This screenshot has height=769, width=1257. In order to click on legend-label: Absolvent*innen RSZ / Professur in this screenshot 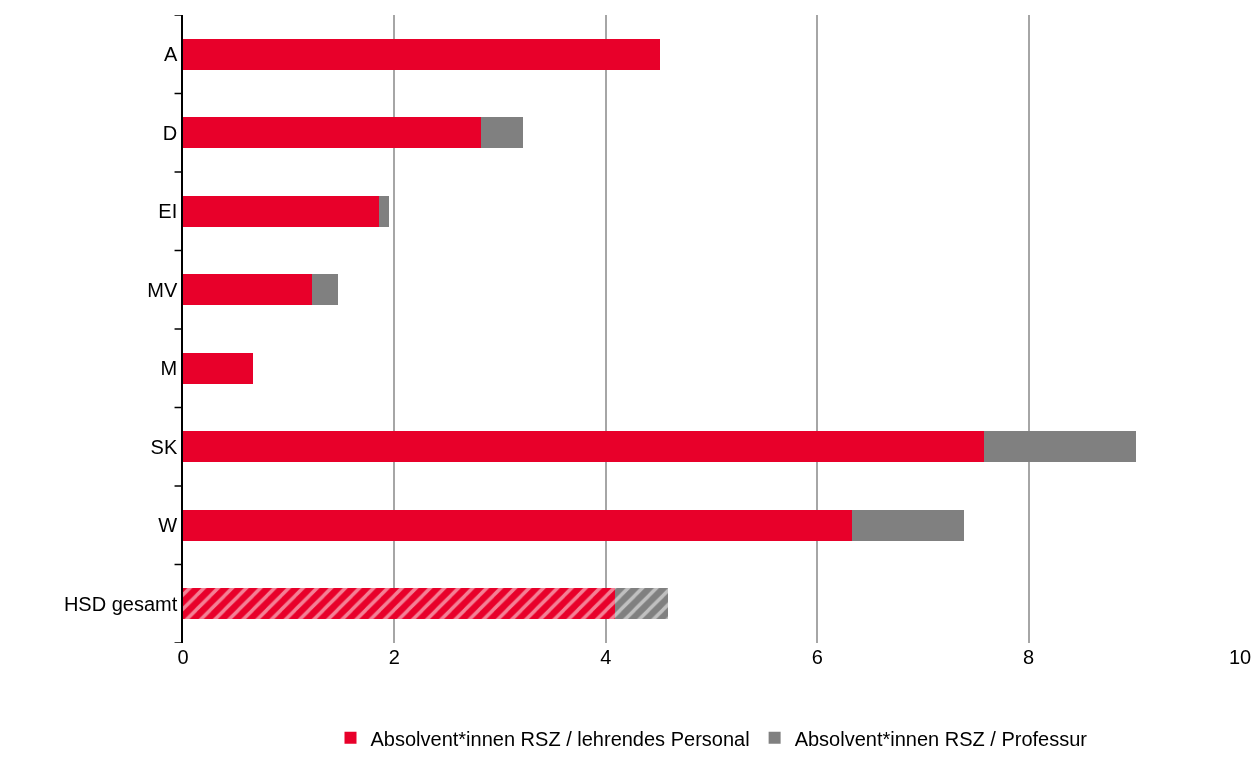, I will do `click(941, 738)`.